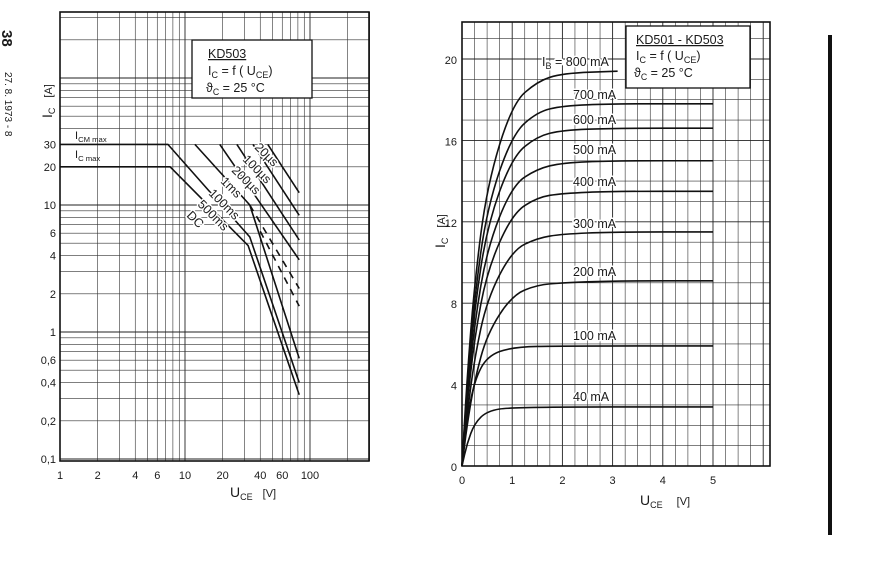 This screenshot has width=871, height=563. I want to click on ib-curve-label: IB = 800 mA, so click(575, 63).